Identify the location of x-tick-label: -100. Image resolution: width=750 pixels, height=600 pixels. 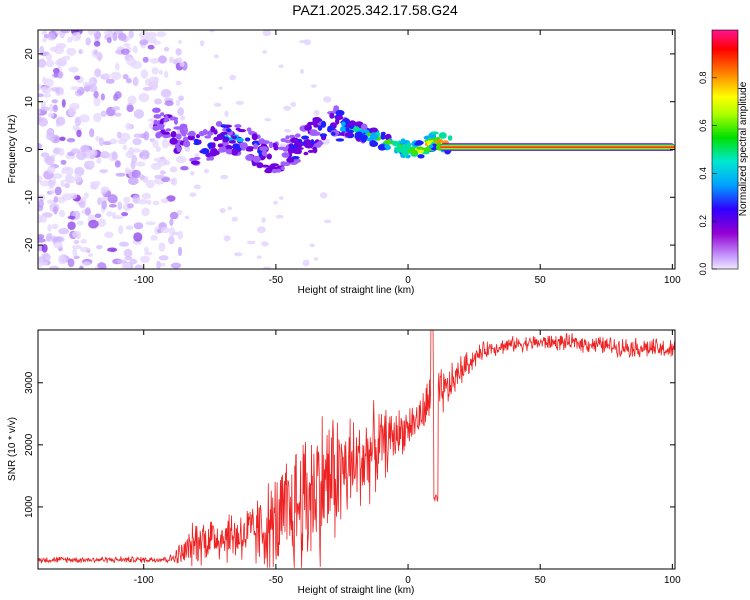
(144, 280).